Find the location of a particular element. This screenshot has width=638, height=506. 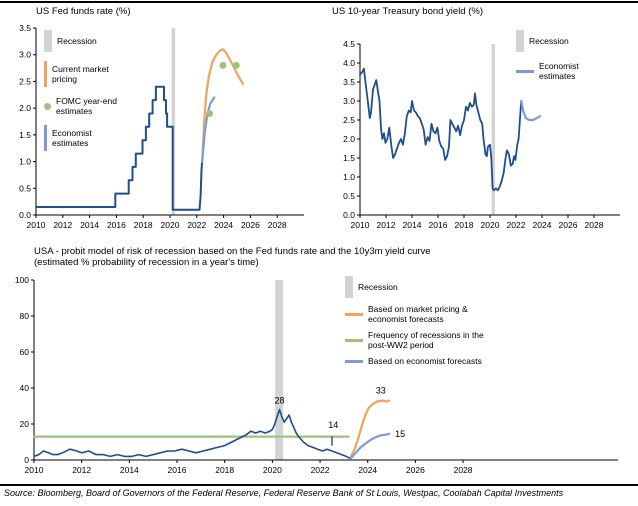

legend-label: FOMC year-end estimates is located at coordinates (86, 106).